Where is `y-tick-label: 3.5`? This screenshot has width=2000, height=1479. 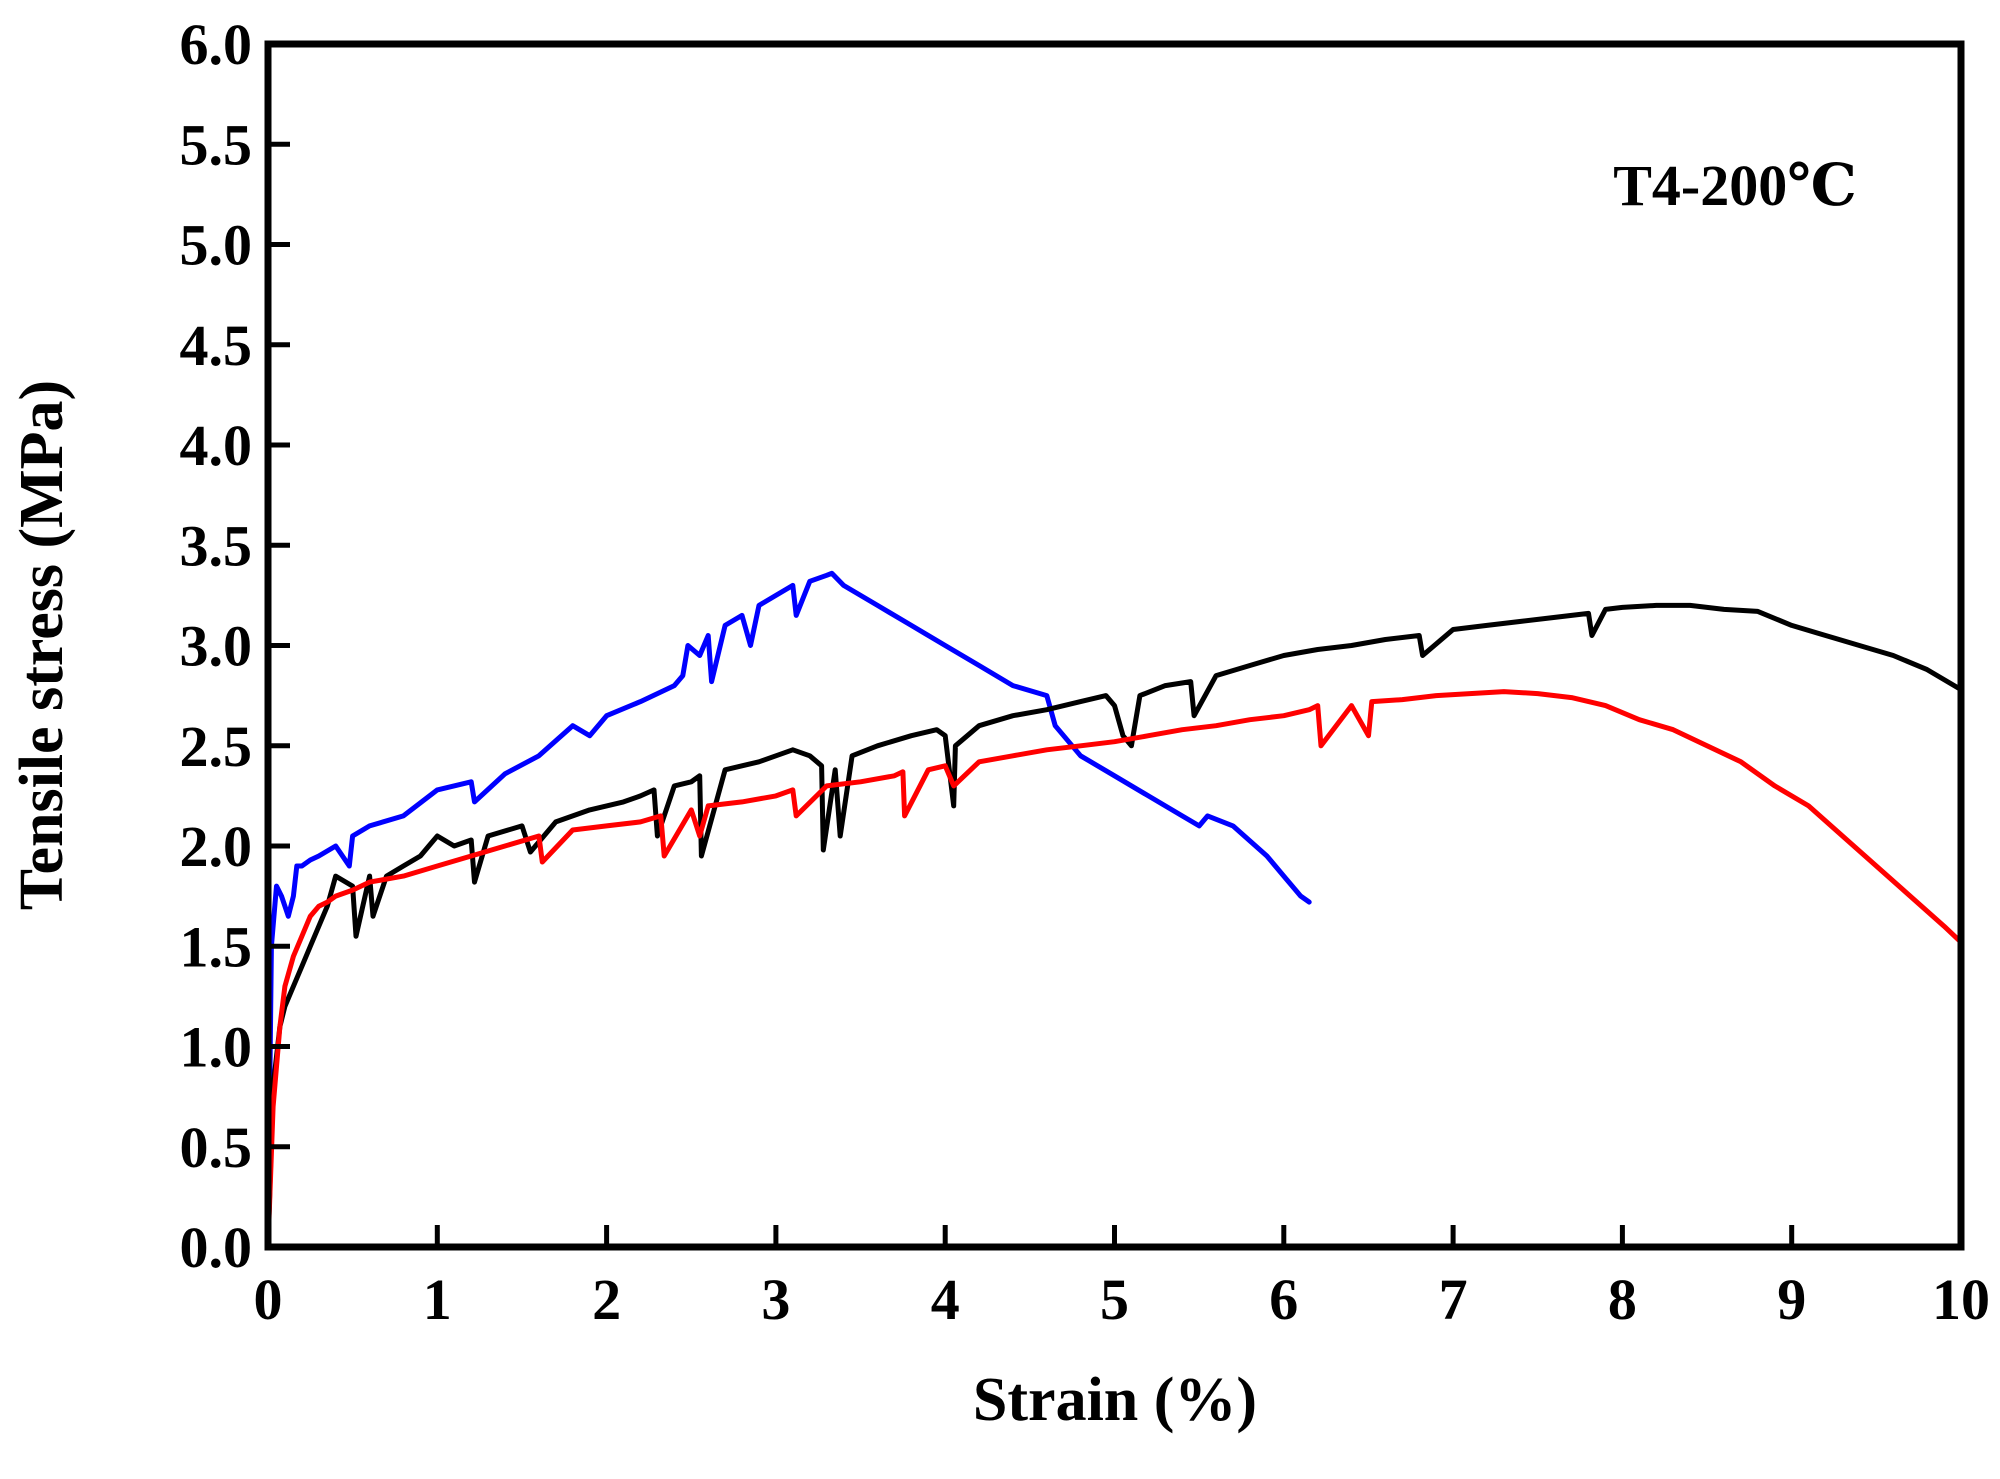 y-tick-label: 3.5 is located at coordinates (216, 545).